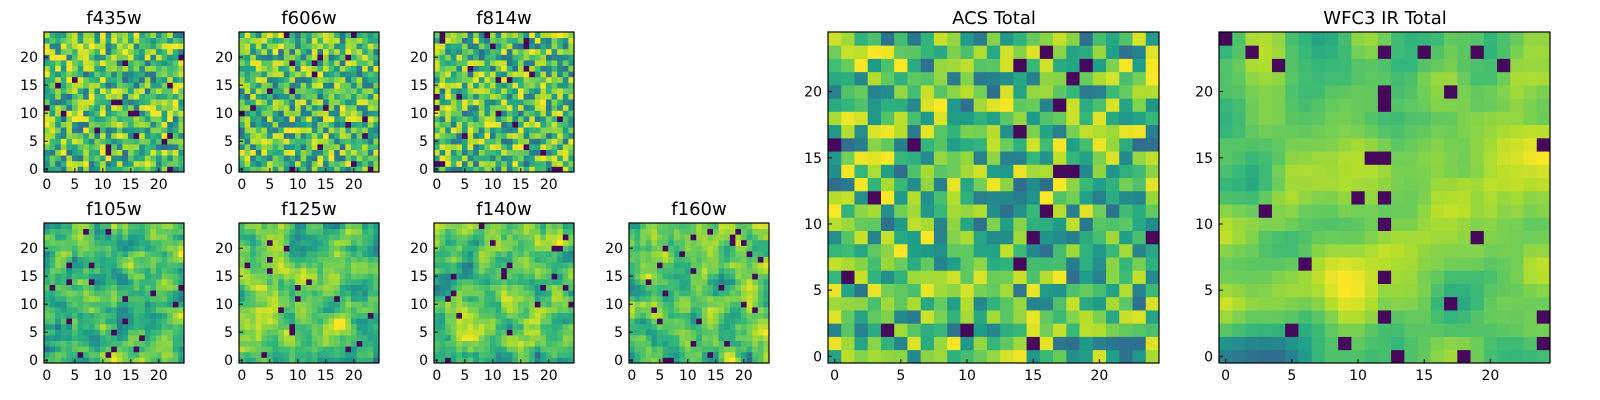  What do you see at coordinates (423, 142) in the screenshot?
I see `y-tick-label: 5` at bounding box center [423, 142].